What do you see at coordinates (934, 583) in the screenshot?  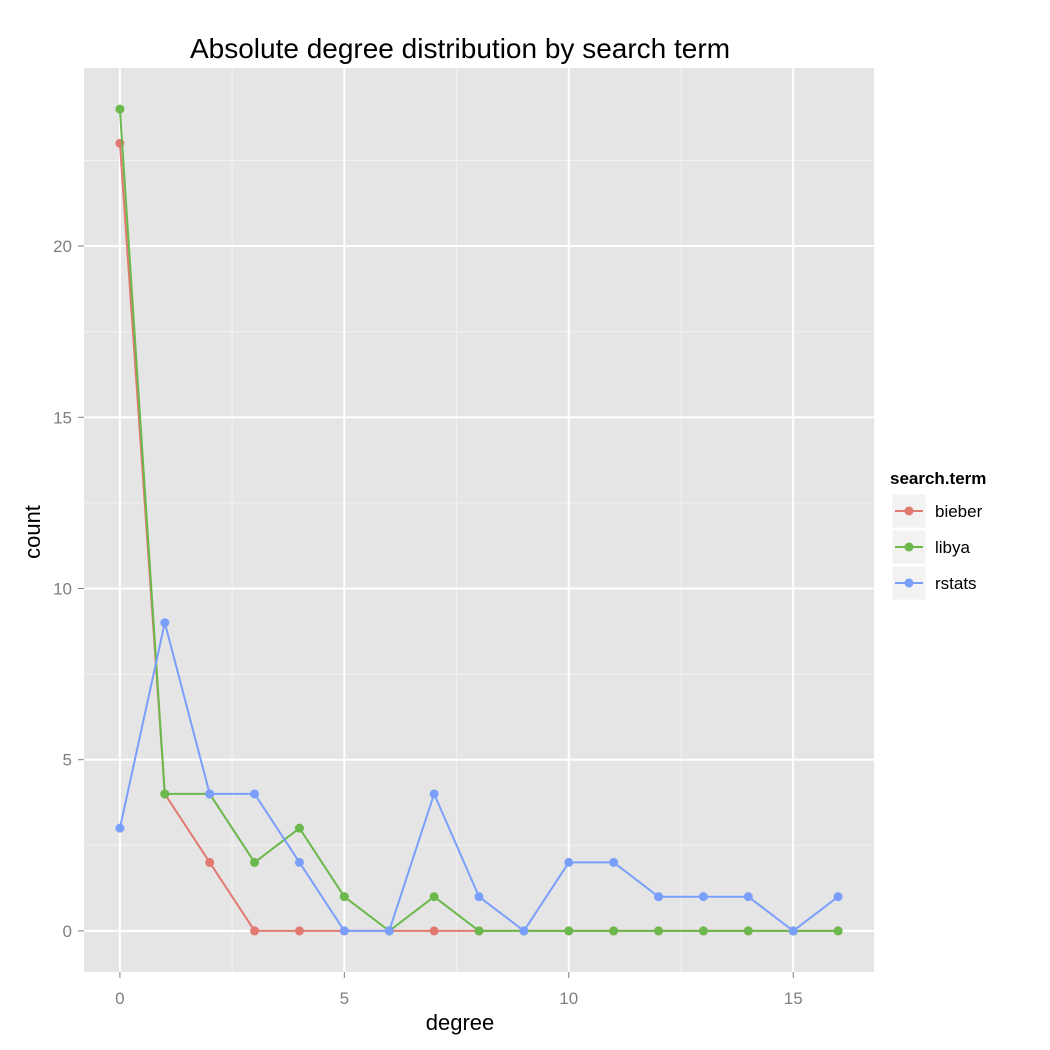 I see `legend-item-rstats: rstats` at bounding box center [934, 583].